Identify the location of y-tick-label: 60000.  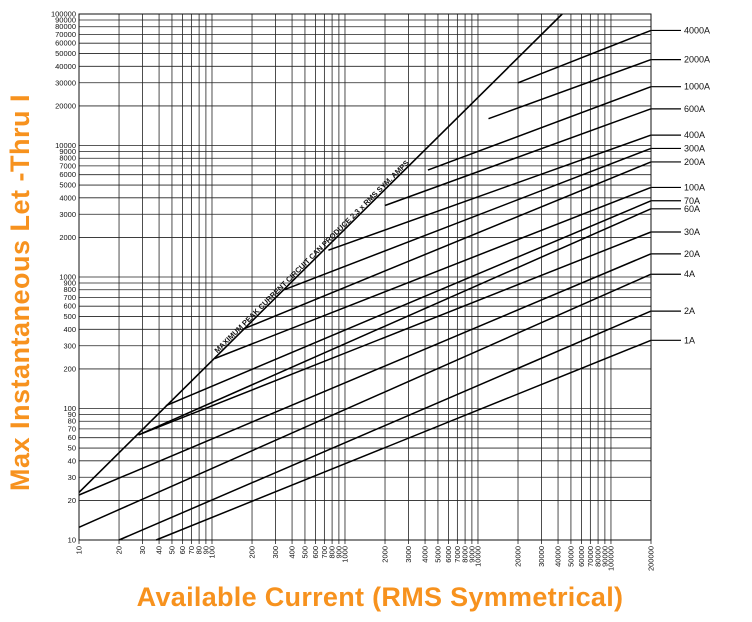
(65, 43).